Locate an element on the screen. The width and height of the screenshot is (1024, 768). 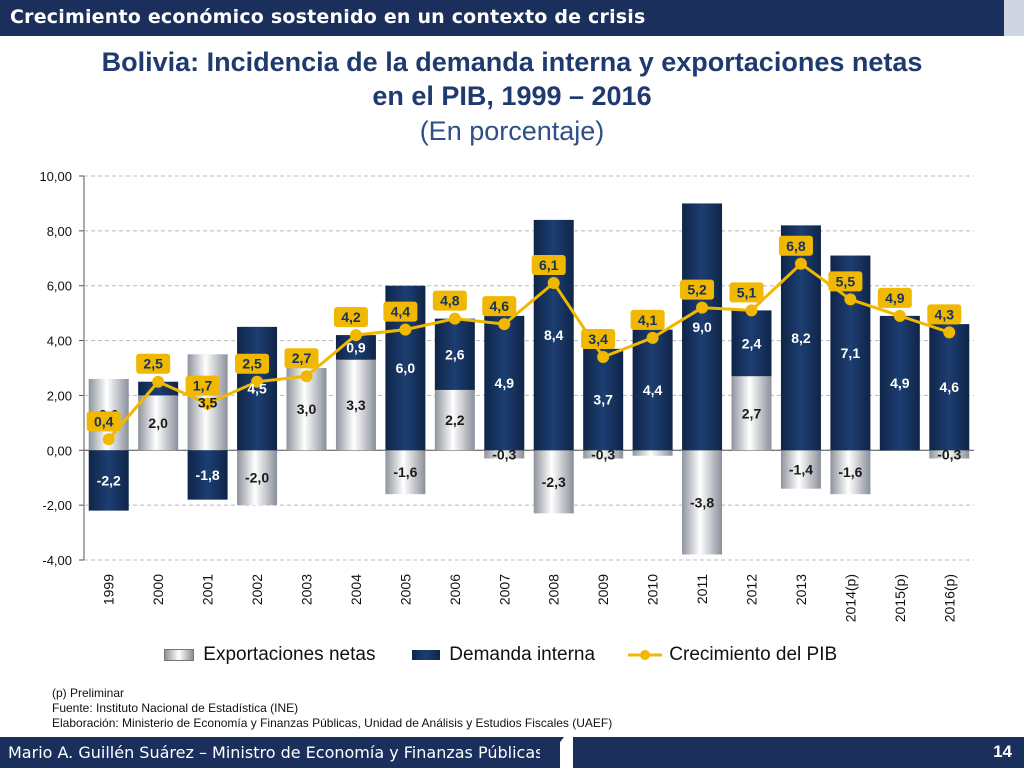
y-tick-label: 0,00 is located at coordinates (59, 450).